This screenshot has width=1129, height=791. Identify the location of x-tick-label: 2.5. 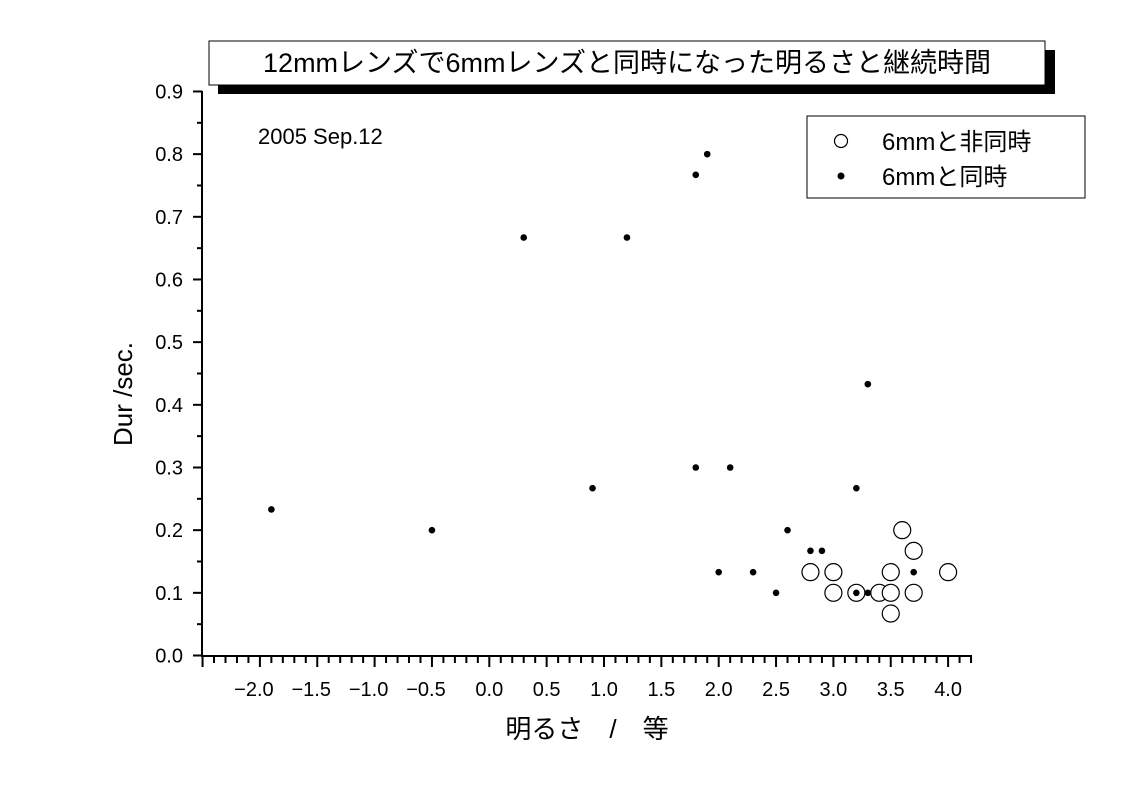
(776, 690).